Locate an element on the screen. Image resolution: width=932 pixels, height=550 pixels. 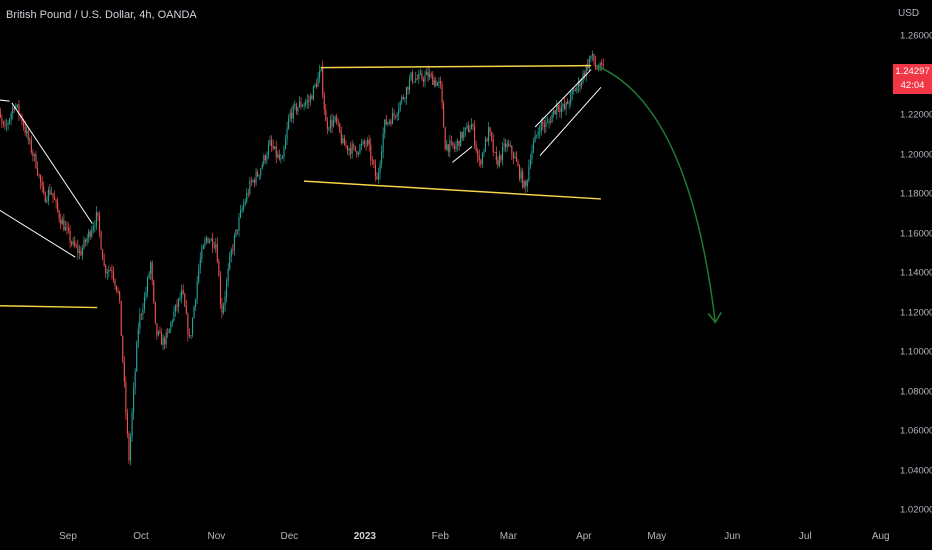
last-price-value: 1.24297 is located at coordinates (912, 71).